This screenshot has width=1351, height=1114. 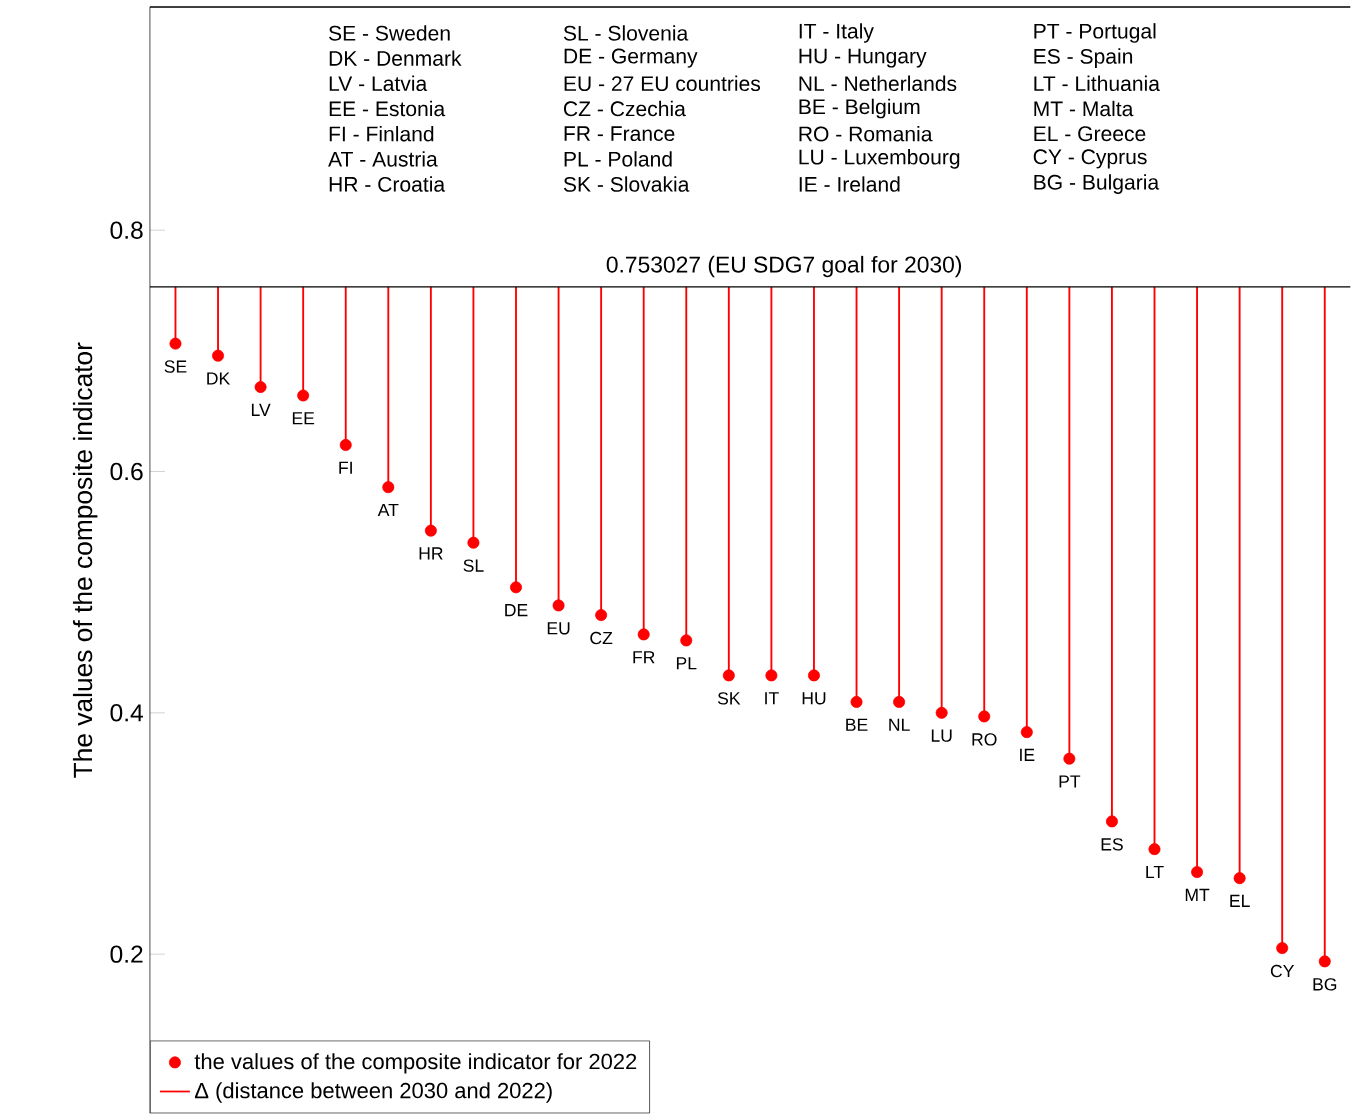 I want to click on ref-line-label: 0.753027 (EU SDG7 goal for 2030), so click(x=784, y=266).